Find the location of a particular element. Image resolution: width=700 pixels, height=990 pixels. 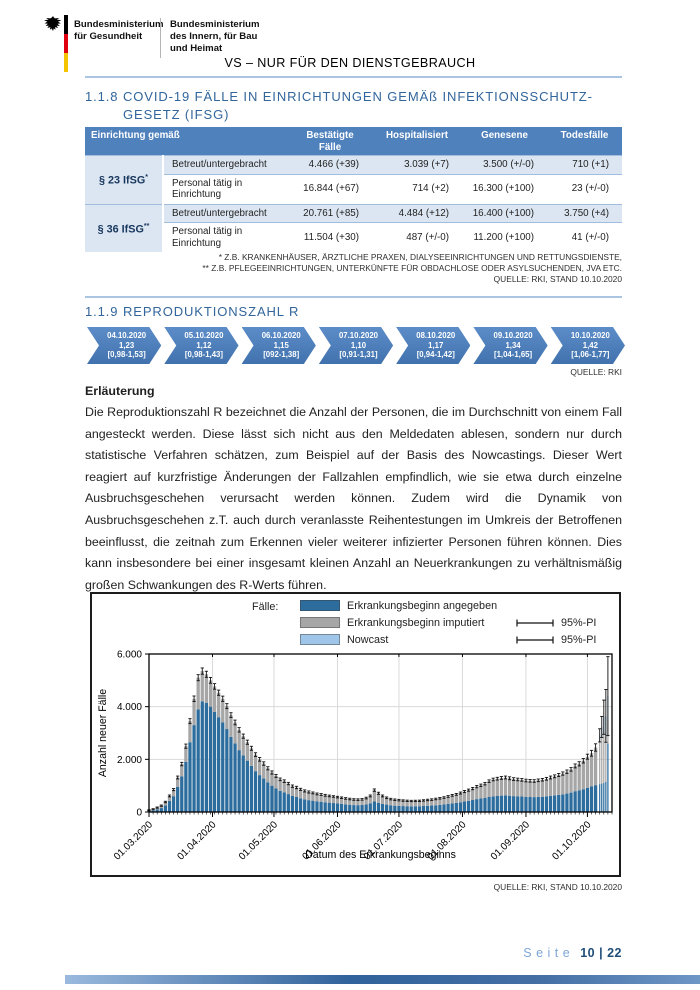

r-chevron-r: 1,42 is located at coordinates (590, 345).